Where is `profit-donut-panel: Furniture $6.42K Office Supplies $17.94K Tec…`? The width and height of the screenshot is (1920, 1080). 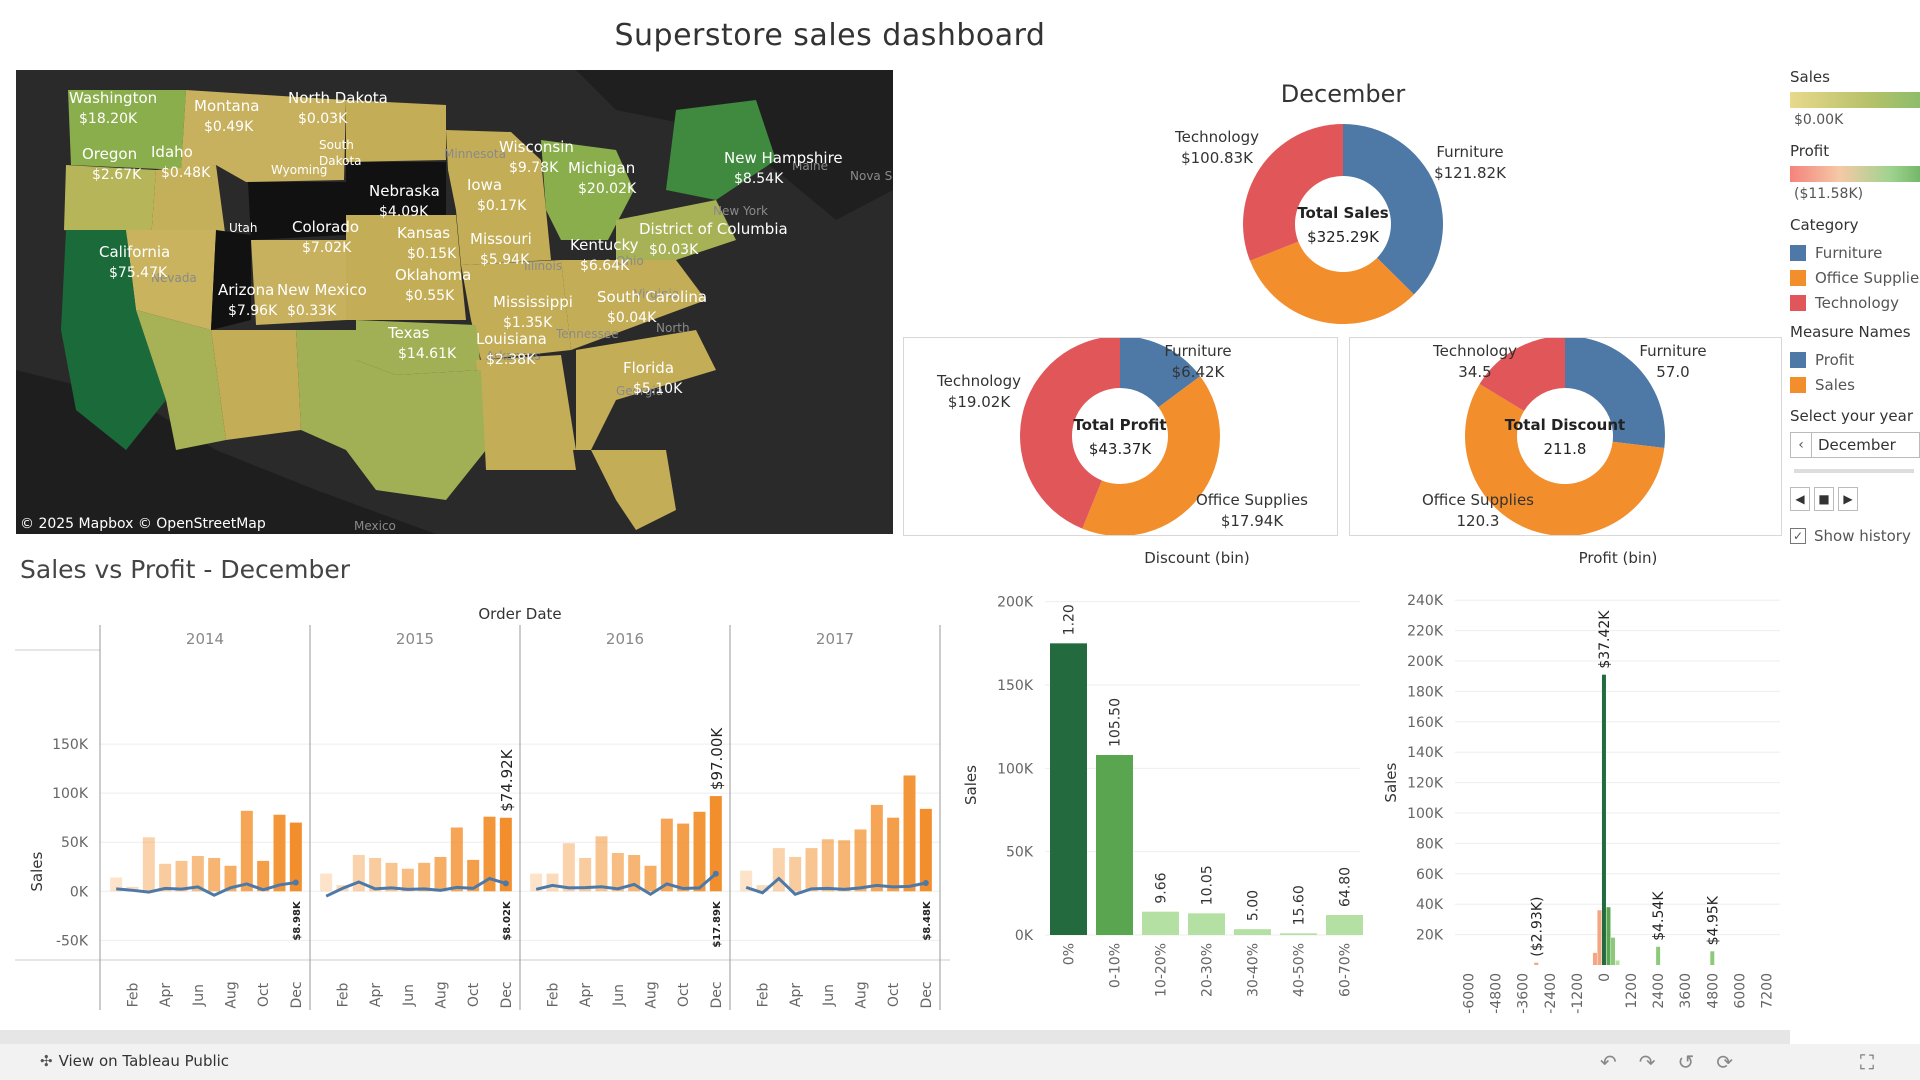 profit-donut-panel: Furniture $6.42K Office Supplies $17.94K Tec… is located at coordinates (1120, 436).